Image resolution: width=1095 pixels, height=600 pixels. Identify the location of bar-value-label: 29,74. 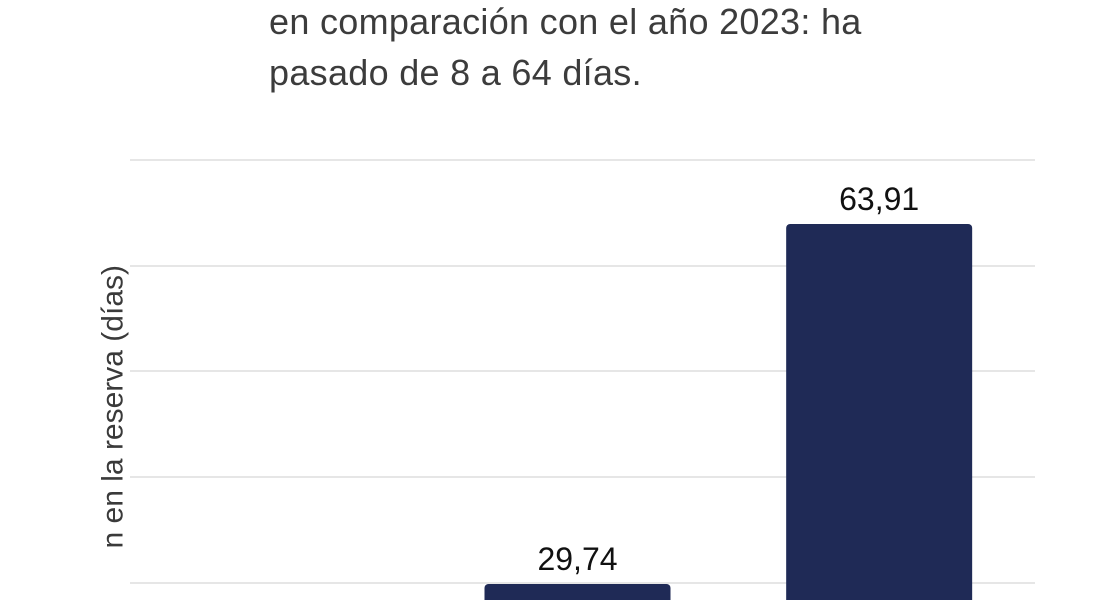
(577, 559).